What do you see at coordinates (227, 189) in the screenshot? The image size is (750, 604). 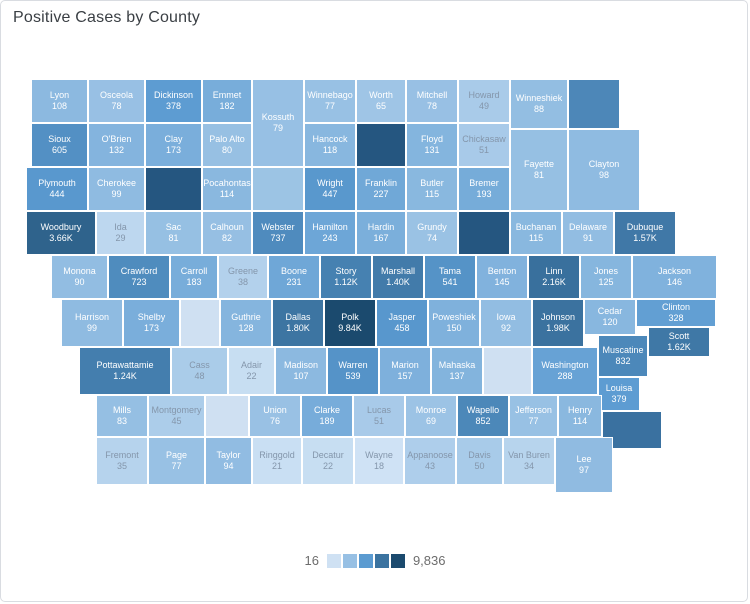 I see `county-pocahontas: Pocahontas 114` at bounding box center [227, 189].